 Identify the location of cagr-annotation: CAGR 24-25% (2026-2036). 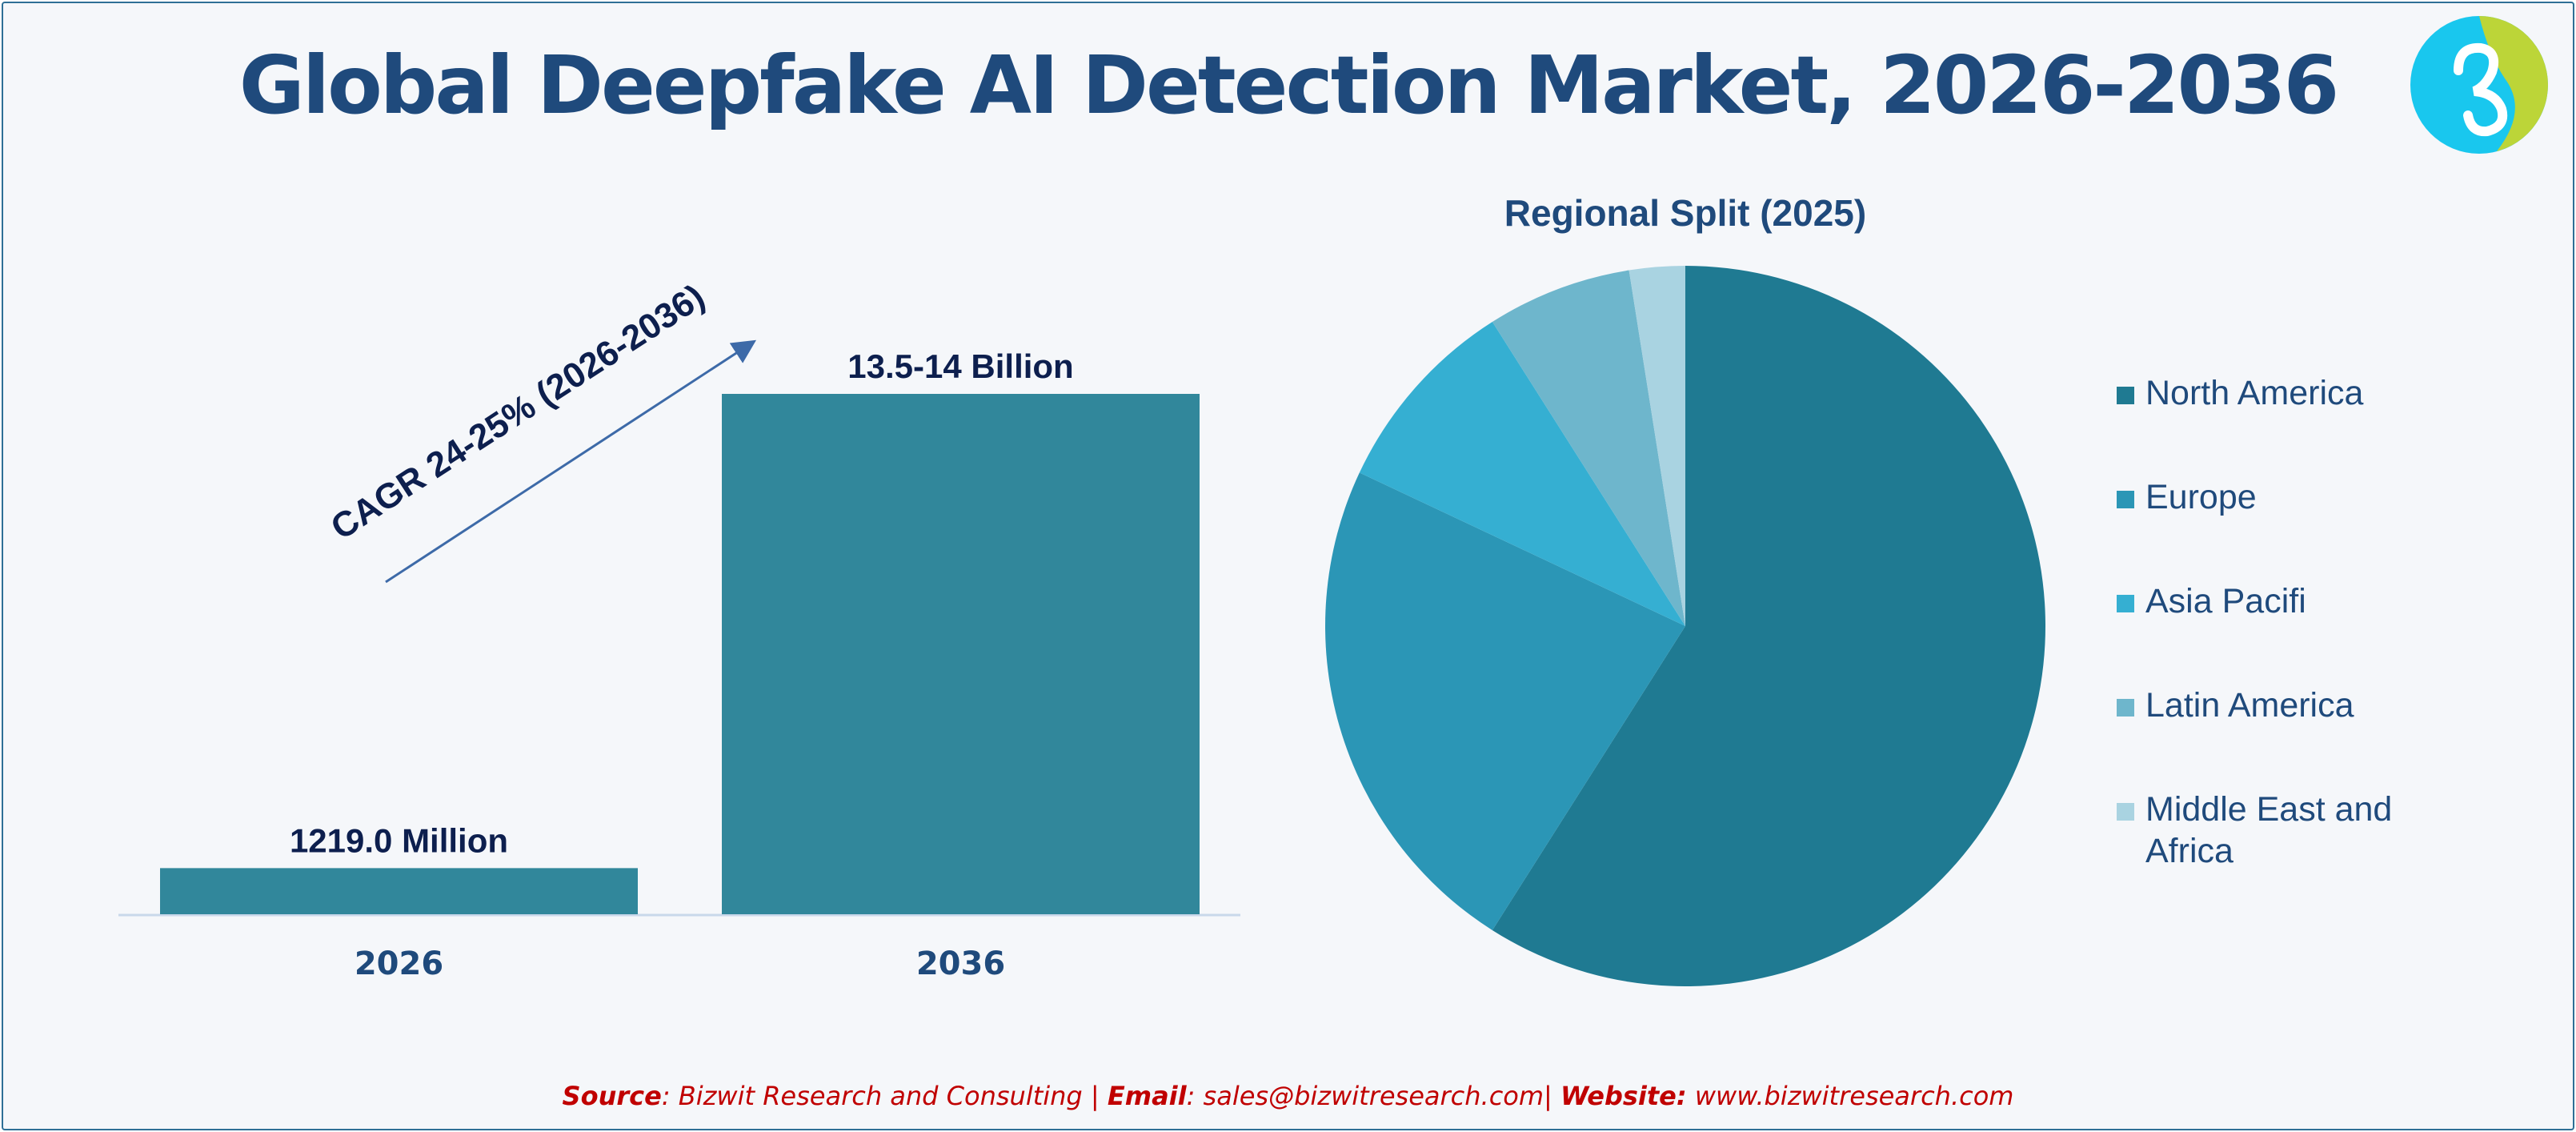
(517, 413).